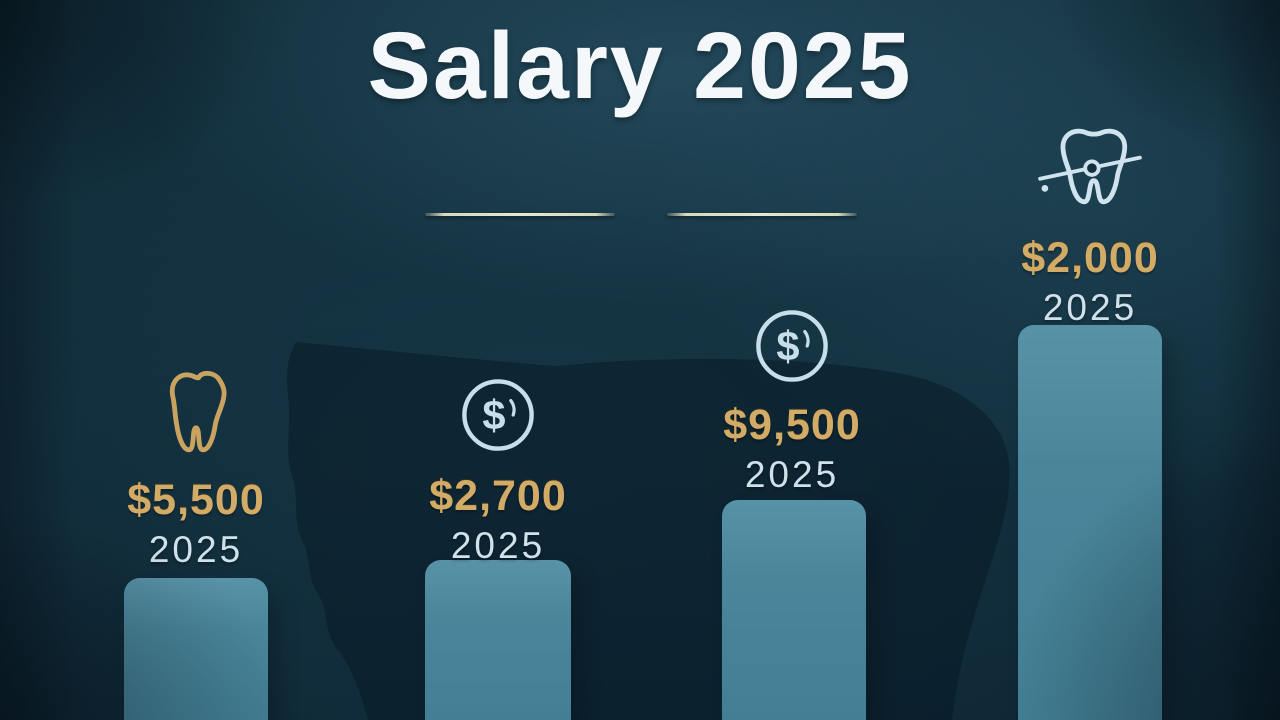 Image resolution: width=1280 pixels, height=720 pixels. What do you see at coordinates (792, 399) in the screenshot?
I see `data-group-3: $ $9,500 2025` at bounding box center [792, 399].